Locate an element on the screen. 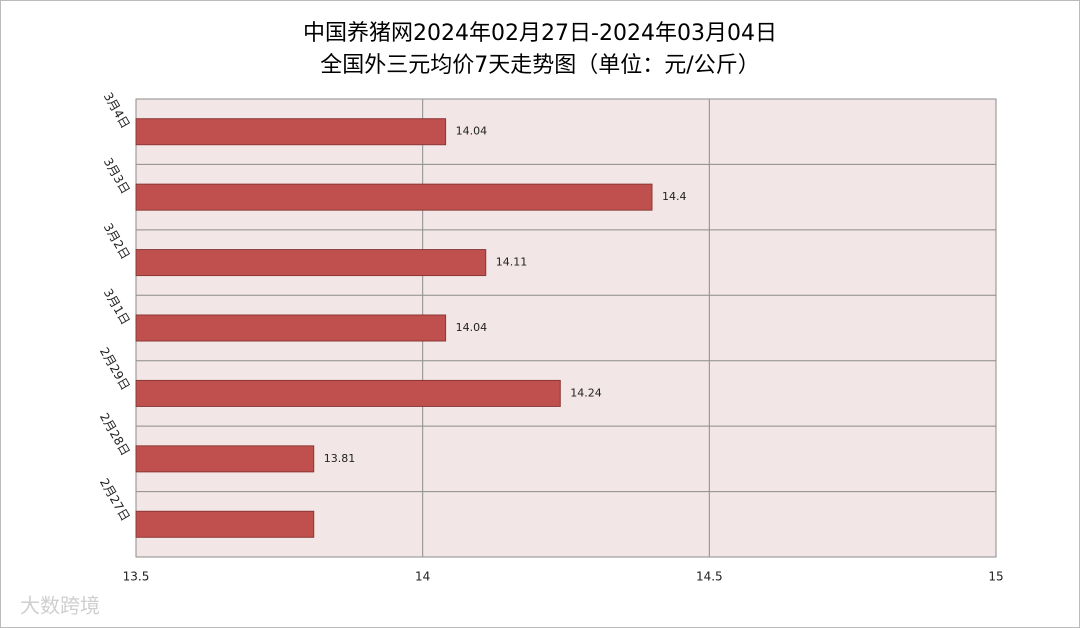 The width and height of the screenshot is (1080, 628). x-tick-label: 14 is located at coordinates (422, 577).